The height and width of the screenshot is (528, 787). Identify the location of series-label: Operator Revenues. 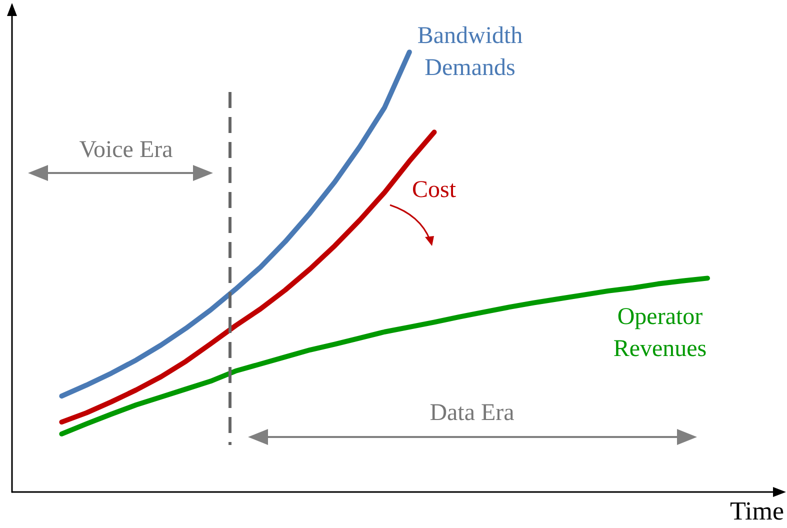
(660, 333).